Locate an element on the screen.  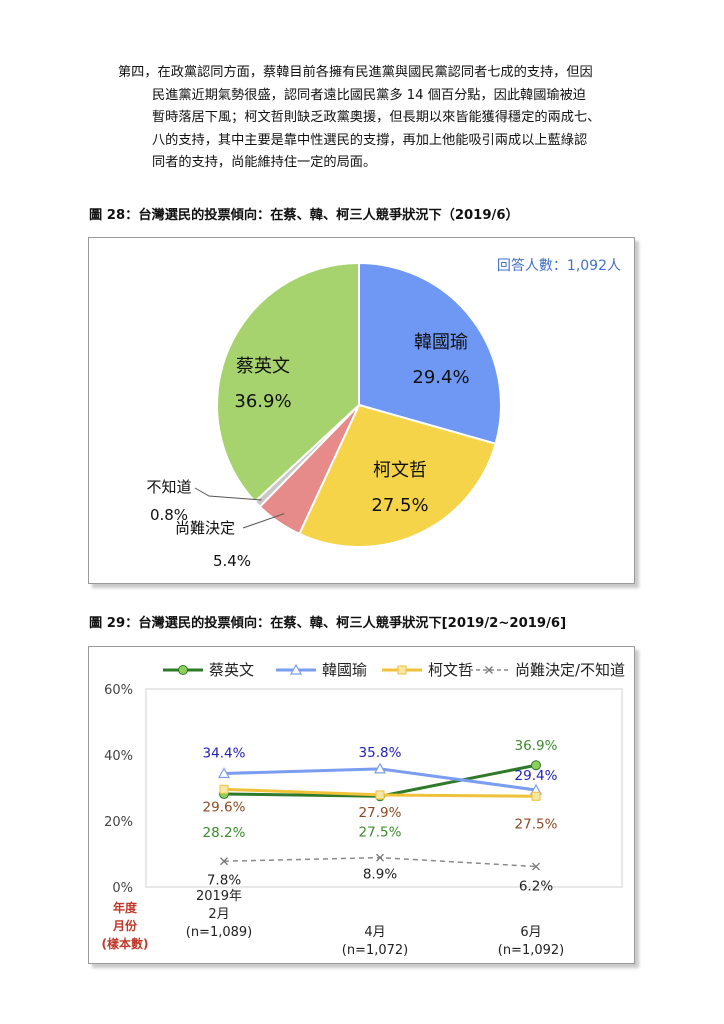
pie-label-name: 柯文哲 is located at coordinates (400, 470).